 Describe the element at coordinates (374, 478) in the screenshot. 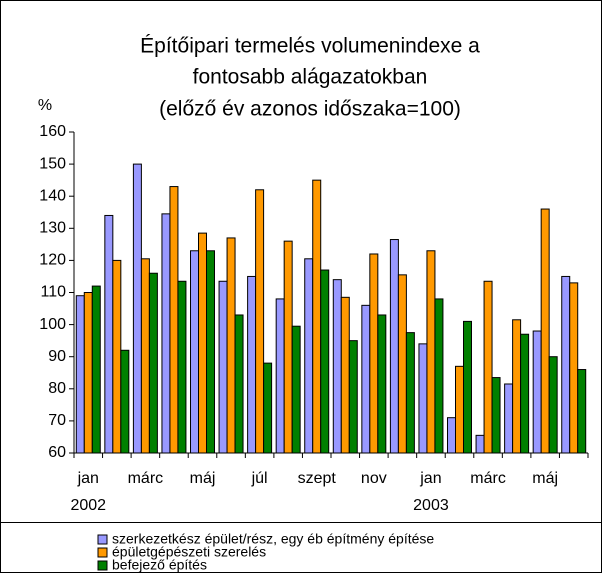

I see `x-tick-label: nov` at that location.